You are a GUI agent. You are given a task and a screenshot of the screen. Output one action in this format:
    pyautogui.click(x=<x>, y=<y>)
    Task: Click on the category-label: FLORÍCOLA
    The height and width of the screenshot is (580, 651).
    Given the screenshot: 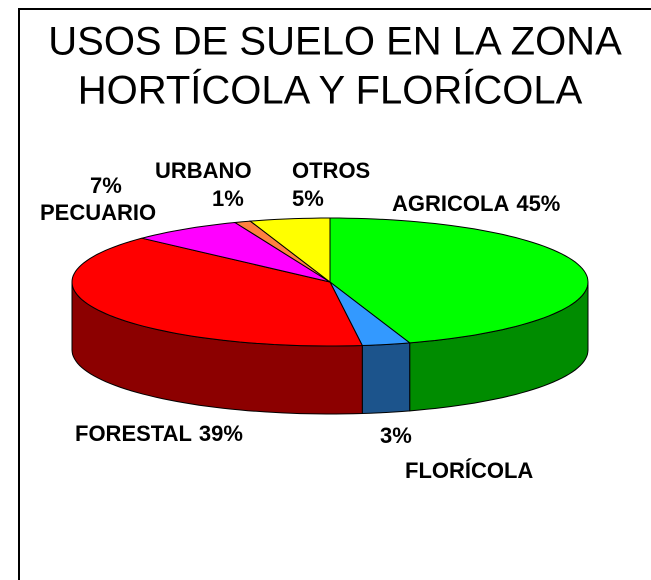 What is the action you would take?
    pyautogui.click(x=469, y=470)
    